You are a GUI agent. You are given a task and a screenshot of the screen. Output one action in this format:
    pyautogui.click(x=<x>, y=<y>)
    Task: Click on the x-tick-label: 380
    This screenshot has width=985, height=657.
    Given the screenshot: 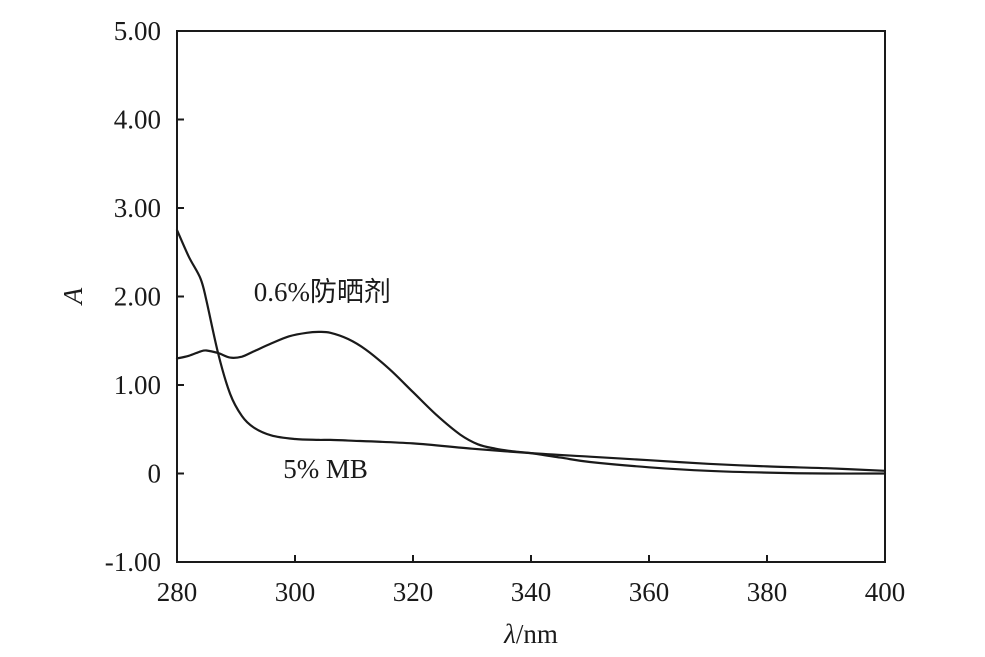 What is the action you would take?
    pyautogui.click(x=767, y=592)
    